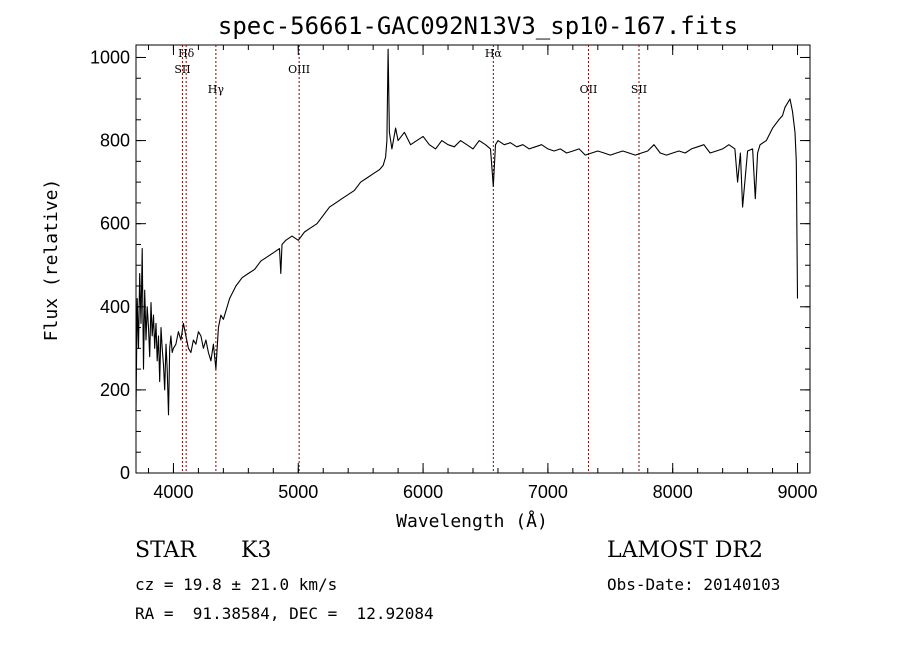 The width and height of the screenshot is (900, 649). I want to click on object-subclass: K3, so click(256, 550).